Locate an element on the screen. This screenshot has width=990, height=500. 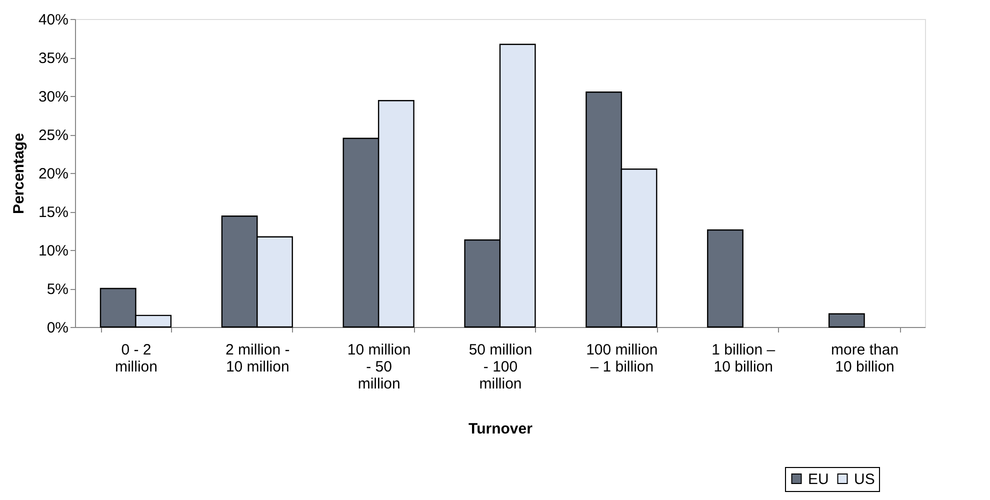
y-tick-label: 10% is located at coordinates (53, 251).